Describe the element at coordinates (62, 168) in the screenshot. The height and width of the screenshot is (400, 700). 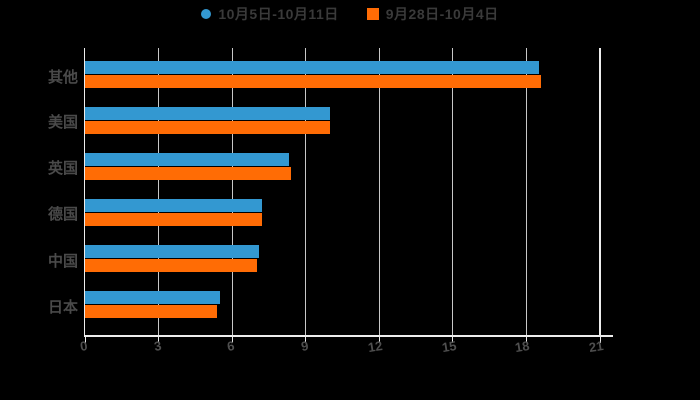
I see `category-label: 英国` at that location.